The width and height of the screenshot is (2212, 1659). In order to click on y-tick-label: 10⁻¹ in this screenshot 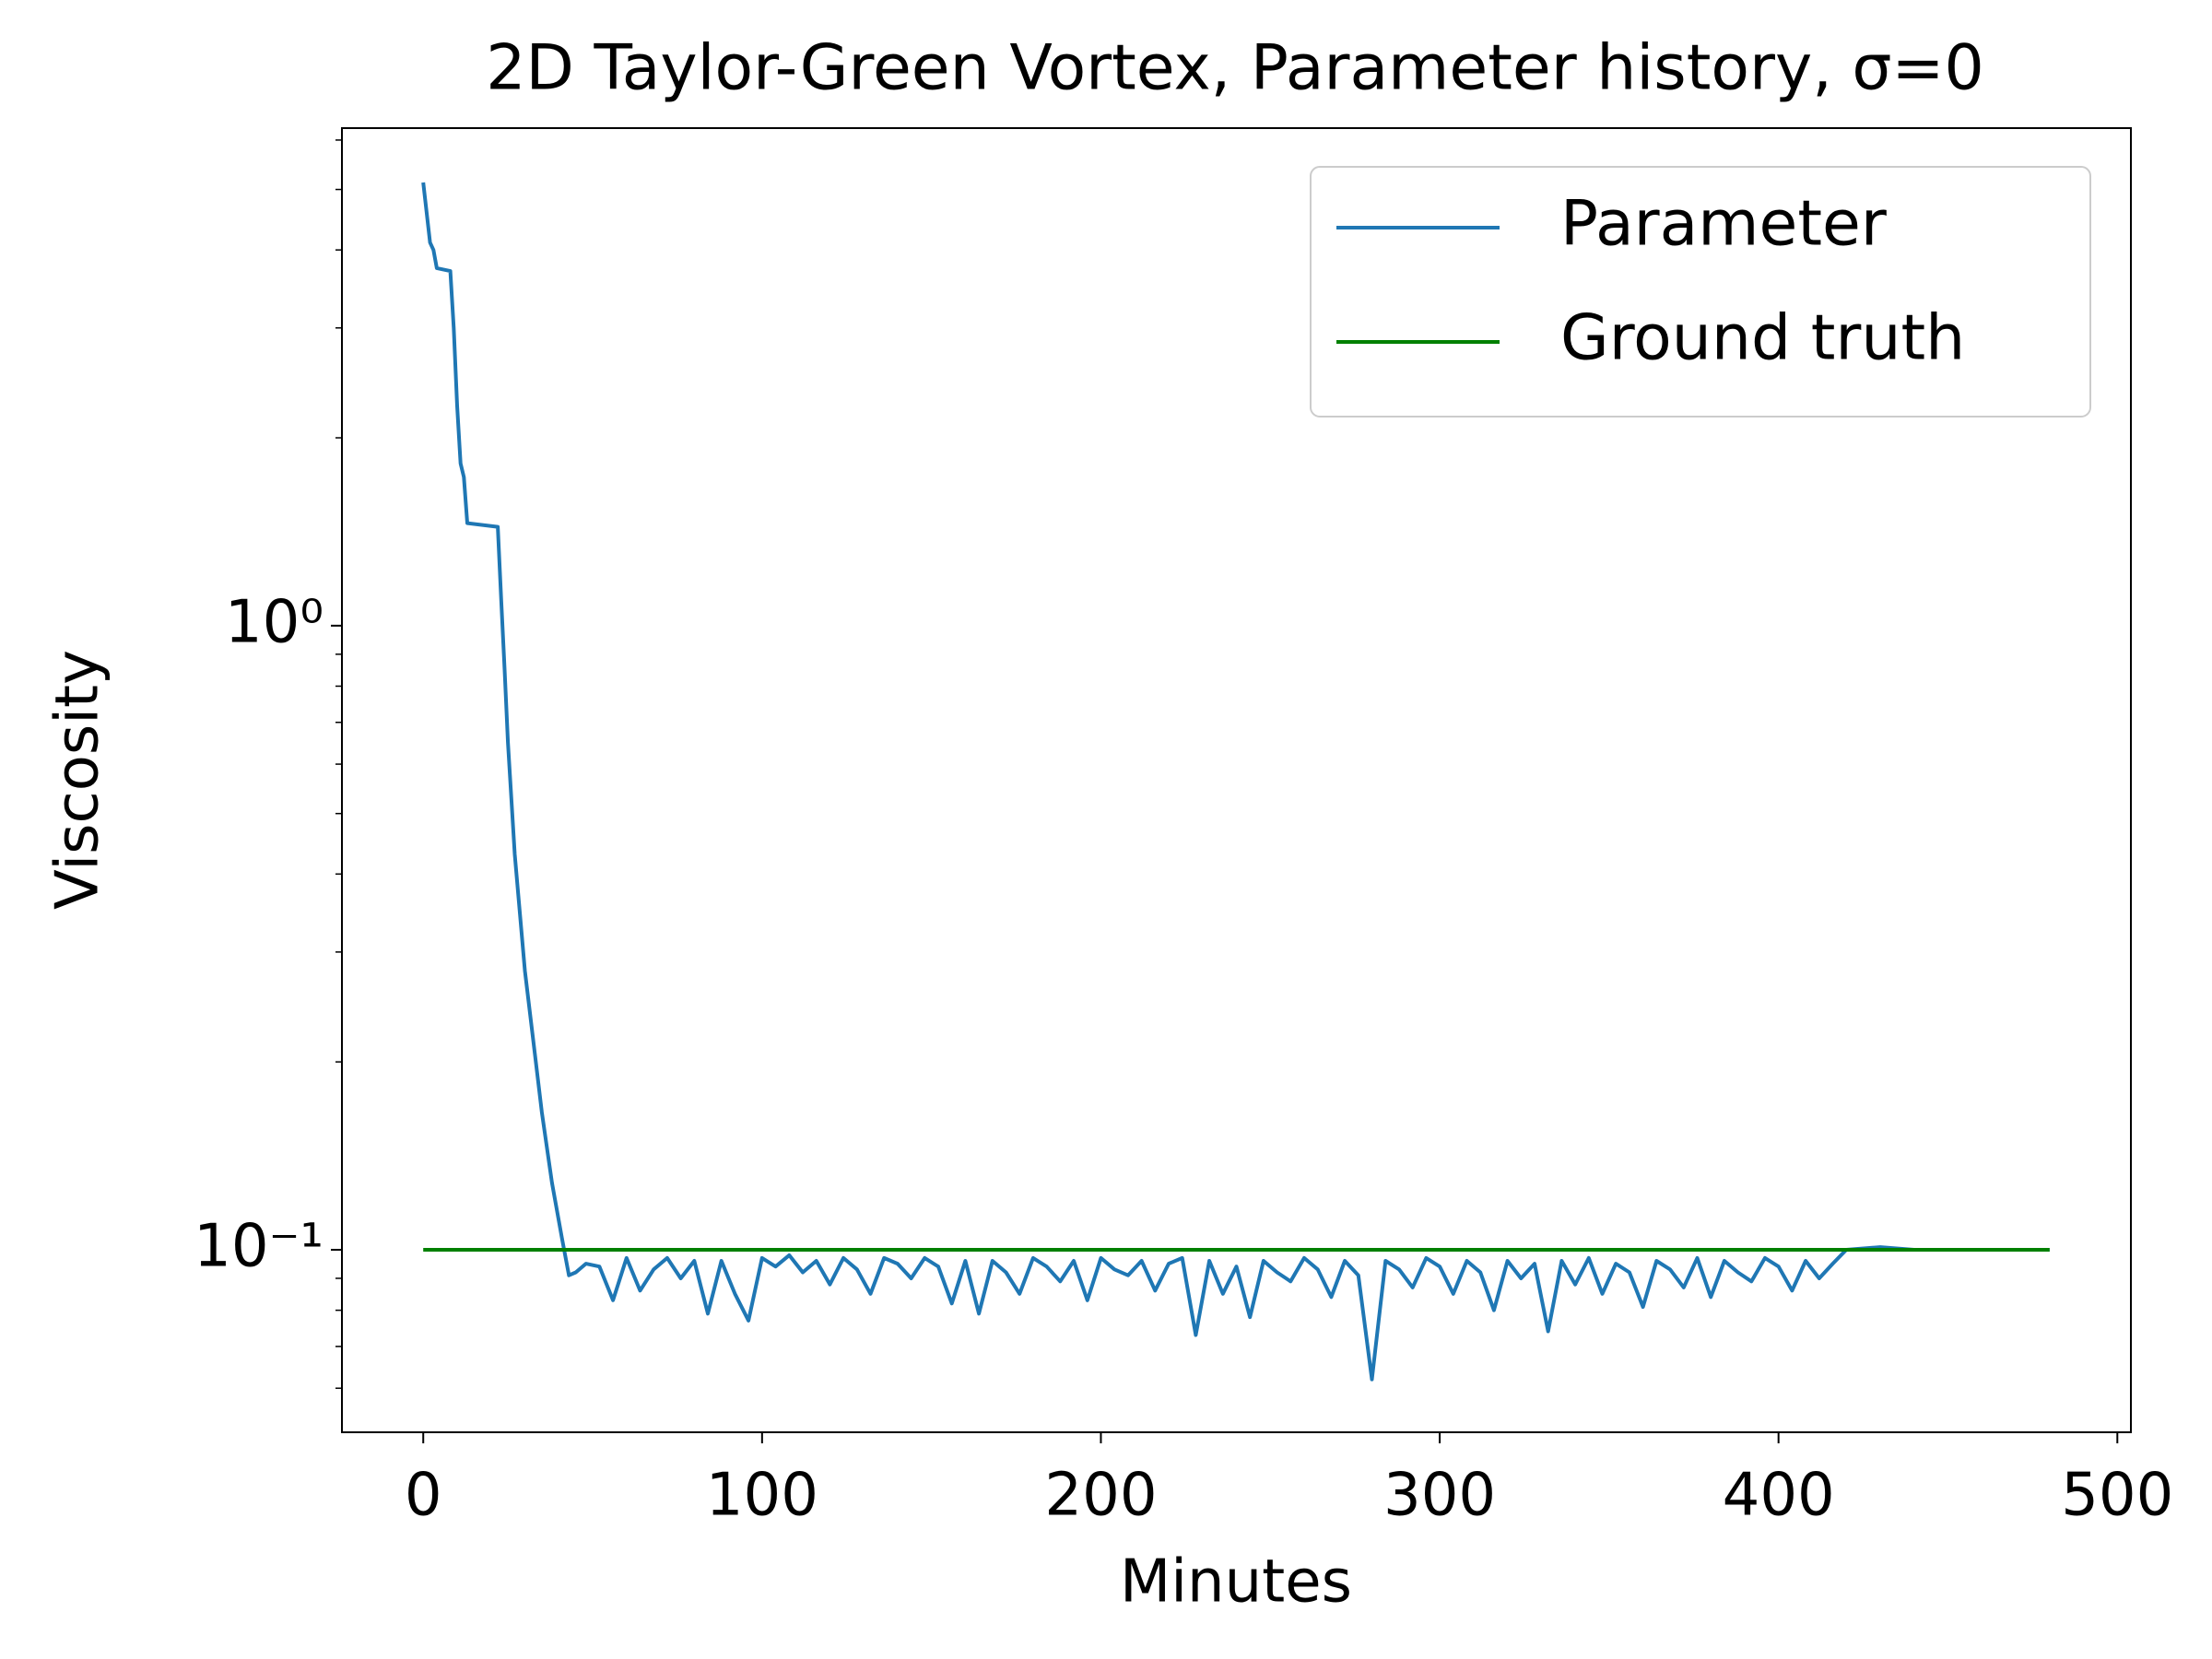, I will do `click(259, 1247)`.